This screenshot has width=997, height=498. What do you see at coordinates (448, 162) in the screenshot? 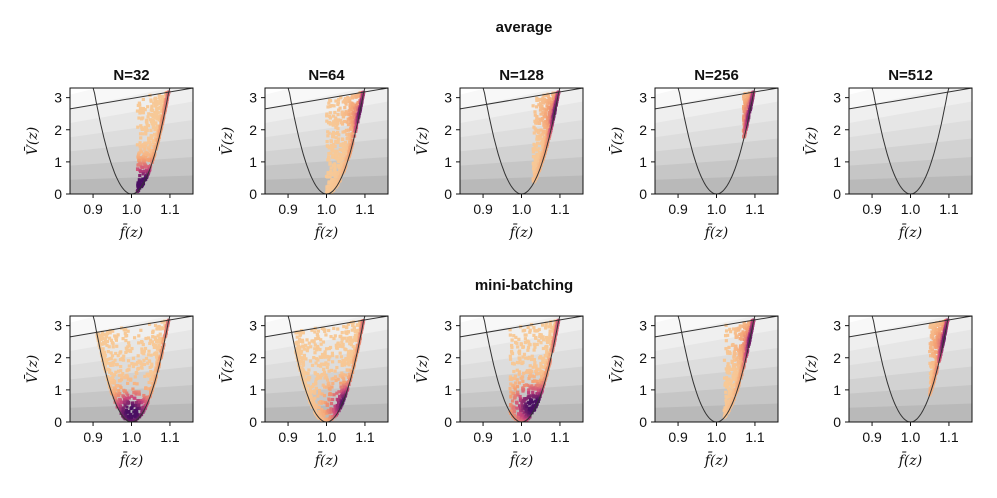
I see `y-tick-label: 1` at bounding box center [448, 162].